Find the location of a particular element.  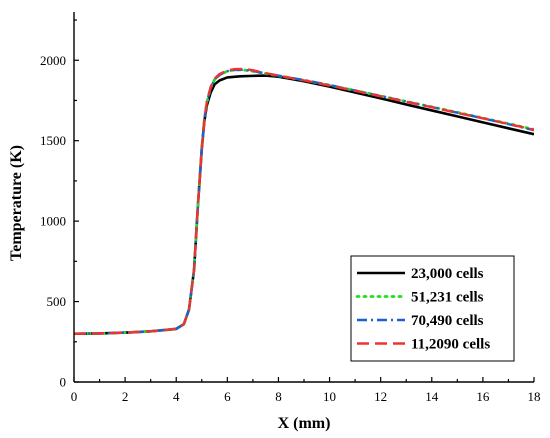

x-tick-label: 12 is located at coordinates (380, 396).